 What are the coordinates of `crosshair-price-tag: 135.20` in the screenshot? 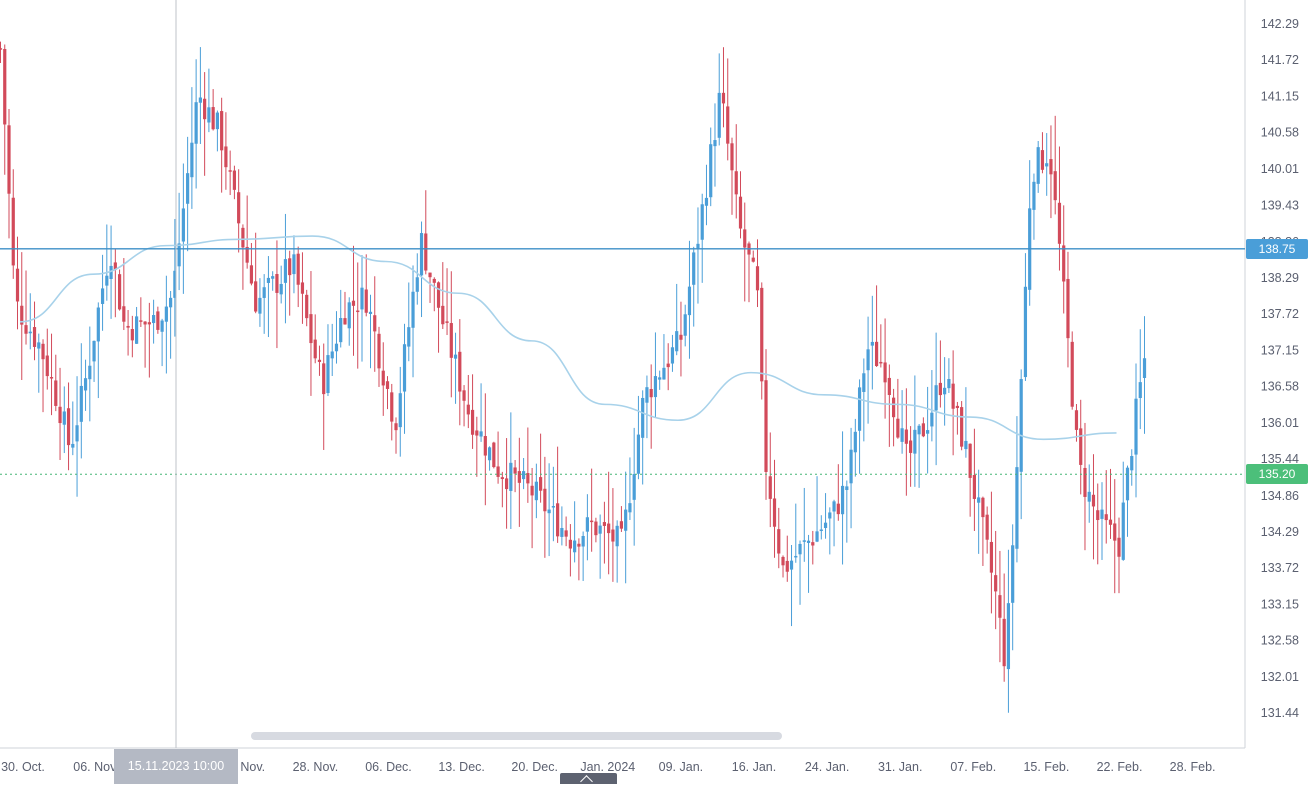 It's located at (1277, 474).